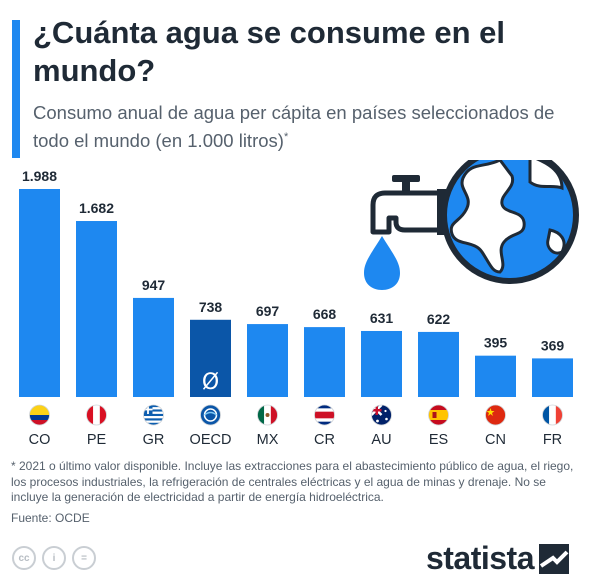 The height and width of the screenshot is (587, 589). I want to click on value-label-es: 622, so click(439, 319).